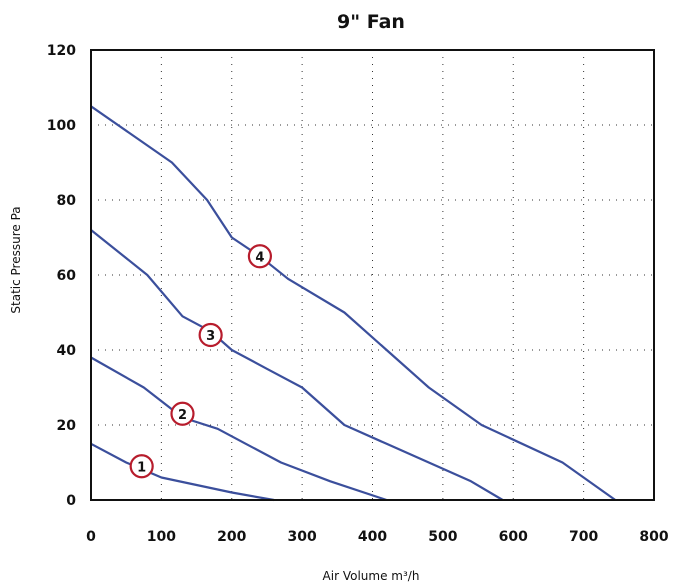  I want to click on y-tick-label: 40, so click(67, 351).